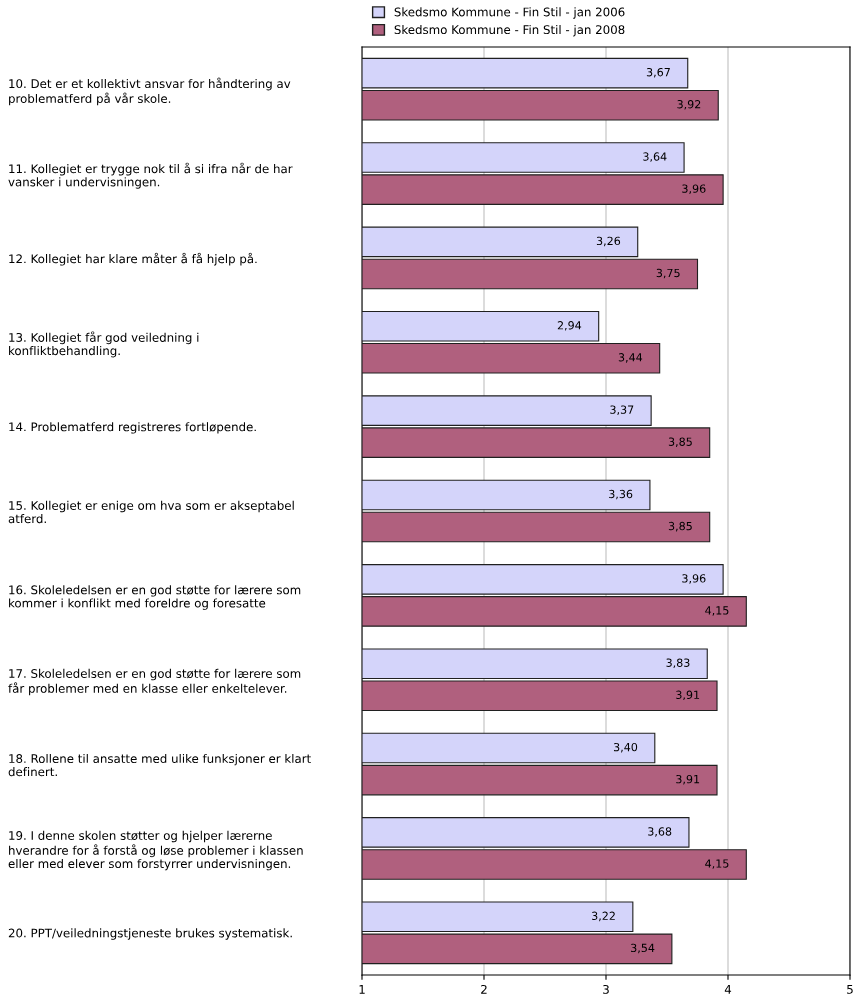 This screenshot has height=1005, width=865. I want to click on legend-label: Skedsmo Kommune - Fin Stil - jan 2006, so click(509, 13).